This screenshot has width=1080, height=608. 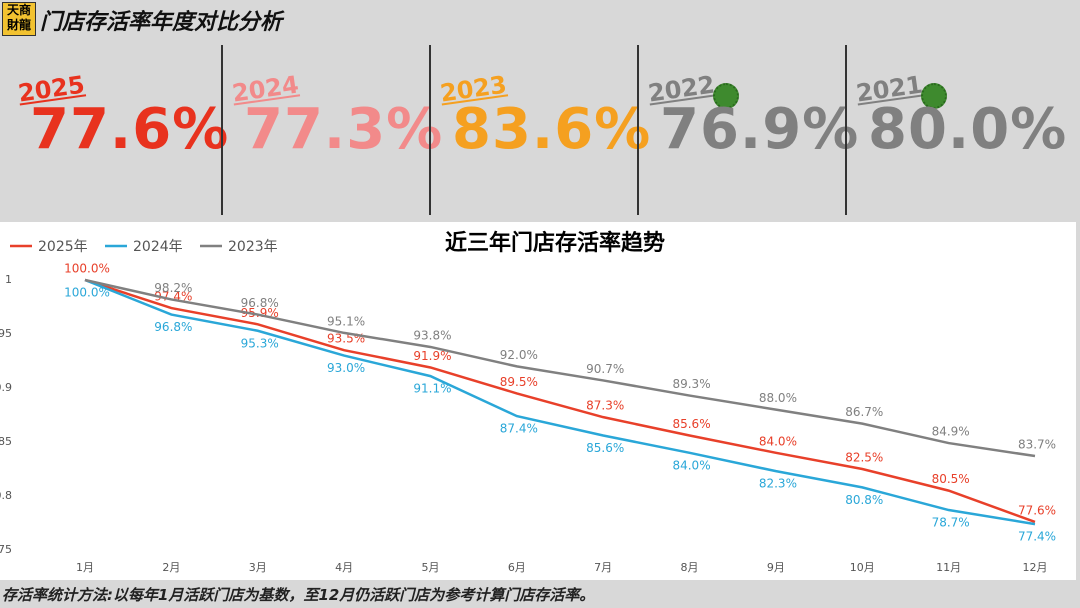 What do you see at coordinates (690, 567) in the screenshot?
I see `x-tick-label: 8月` at bounding box center [690, 567].